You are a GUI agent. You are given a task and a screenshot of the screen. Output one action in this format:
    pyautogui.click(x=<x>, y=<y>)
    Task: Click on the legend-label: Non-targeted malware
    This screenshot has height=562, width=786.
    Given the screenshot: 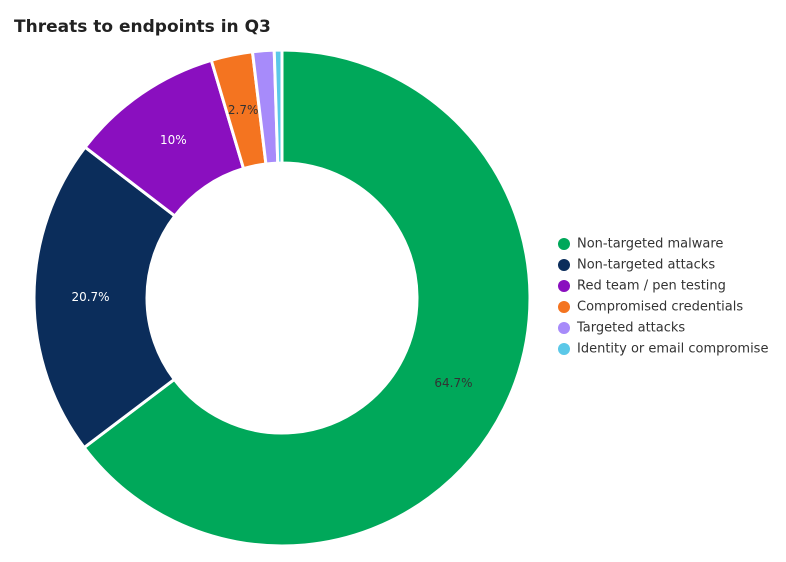 What is the action you would take?
    pyautogui.click(x=650, y=244)
    